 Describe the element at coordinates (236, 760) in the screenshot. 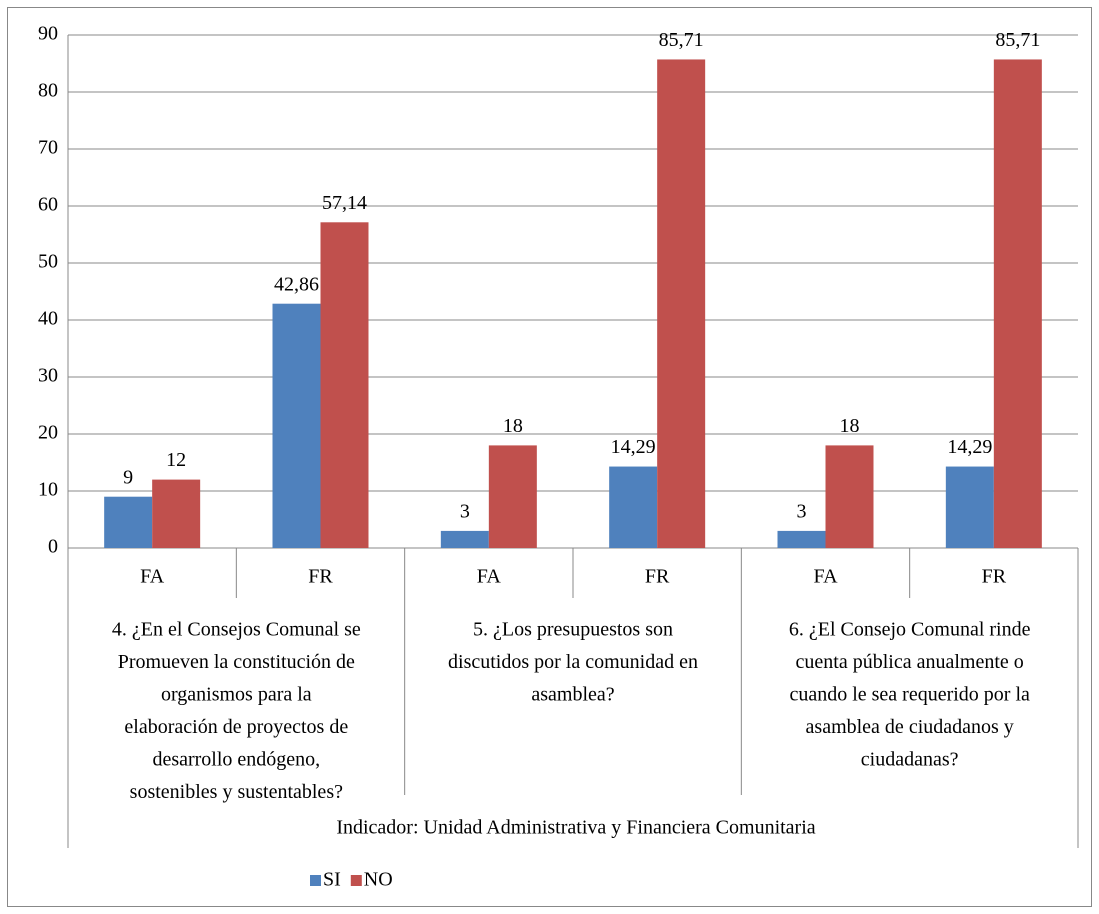

I see `group-label: desarrollo endógeno,` at that location.